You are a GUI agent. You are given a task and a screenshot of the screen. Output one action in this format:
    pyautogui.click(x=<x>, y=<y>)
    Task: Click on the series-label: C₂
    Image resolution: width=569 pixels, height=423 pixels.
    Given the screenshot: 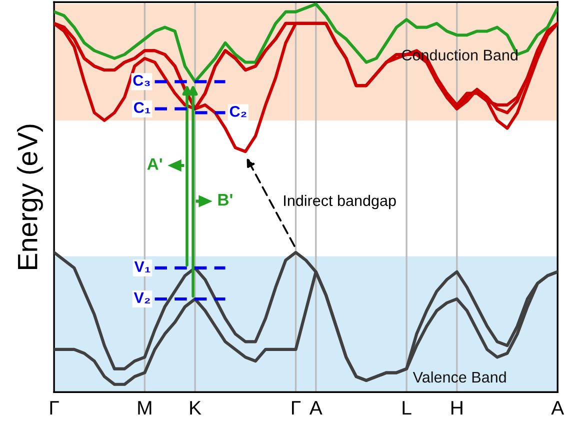 What is the action you would take?
    pyautogui.click(x=238, y=112)
    